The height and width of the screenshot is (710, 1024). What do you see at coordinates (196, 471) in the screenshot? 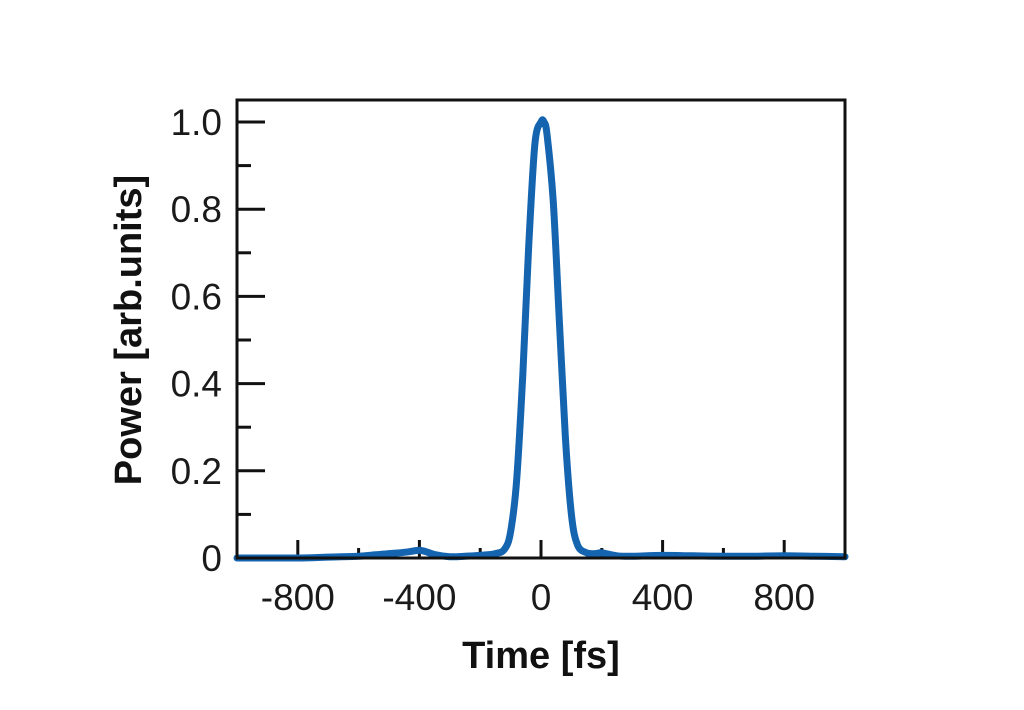
I see `y-tick-label: 0.2` at bounding box center [196, 471].